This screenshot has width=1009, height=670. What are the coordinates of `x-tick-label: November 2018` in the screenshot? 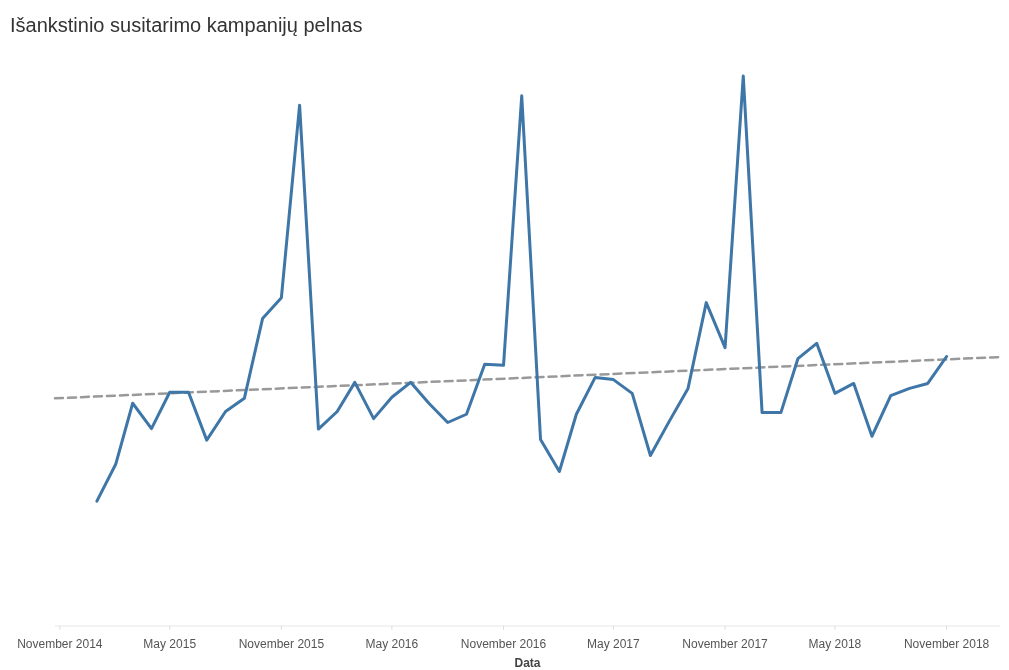 It's located at (946, 644).